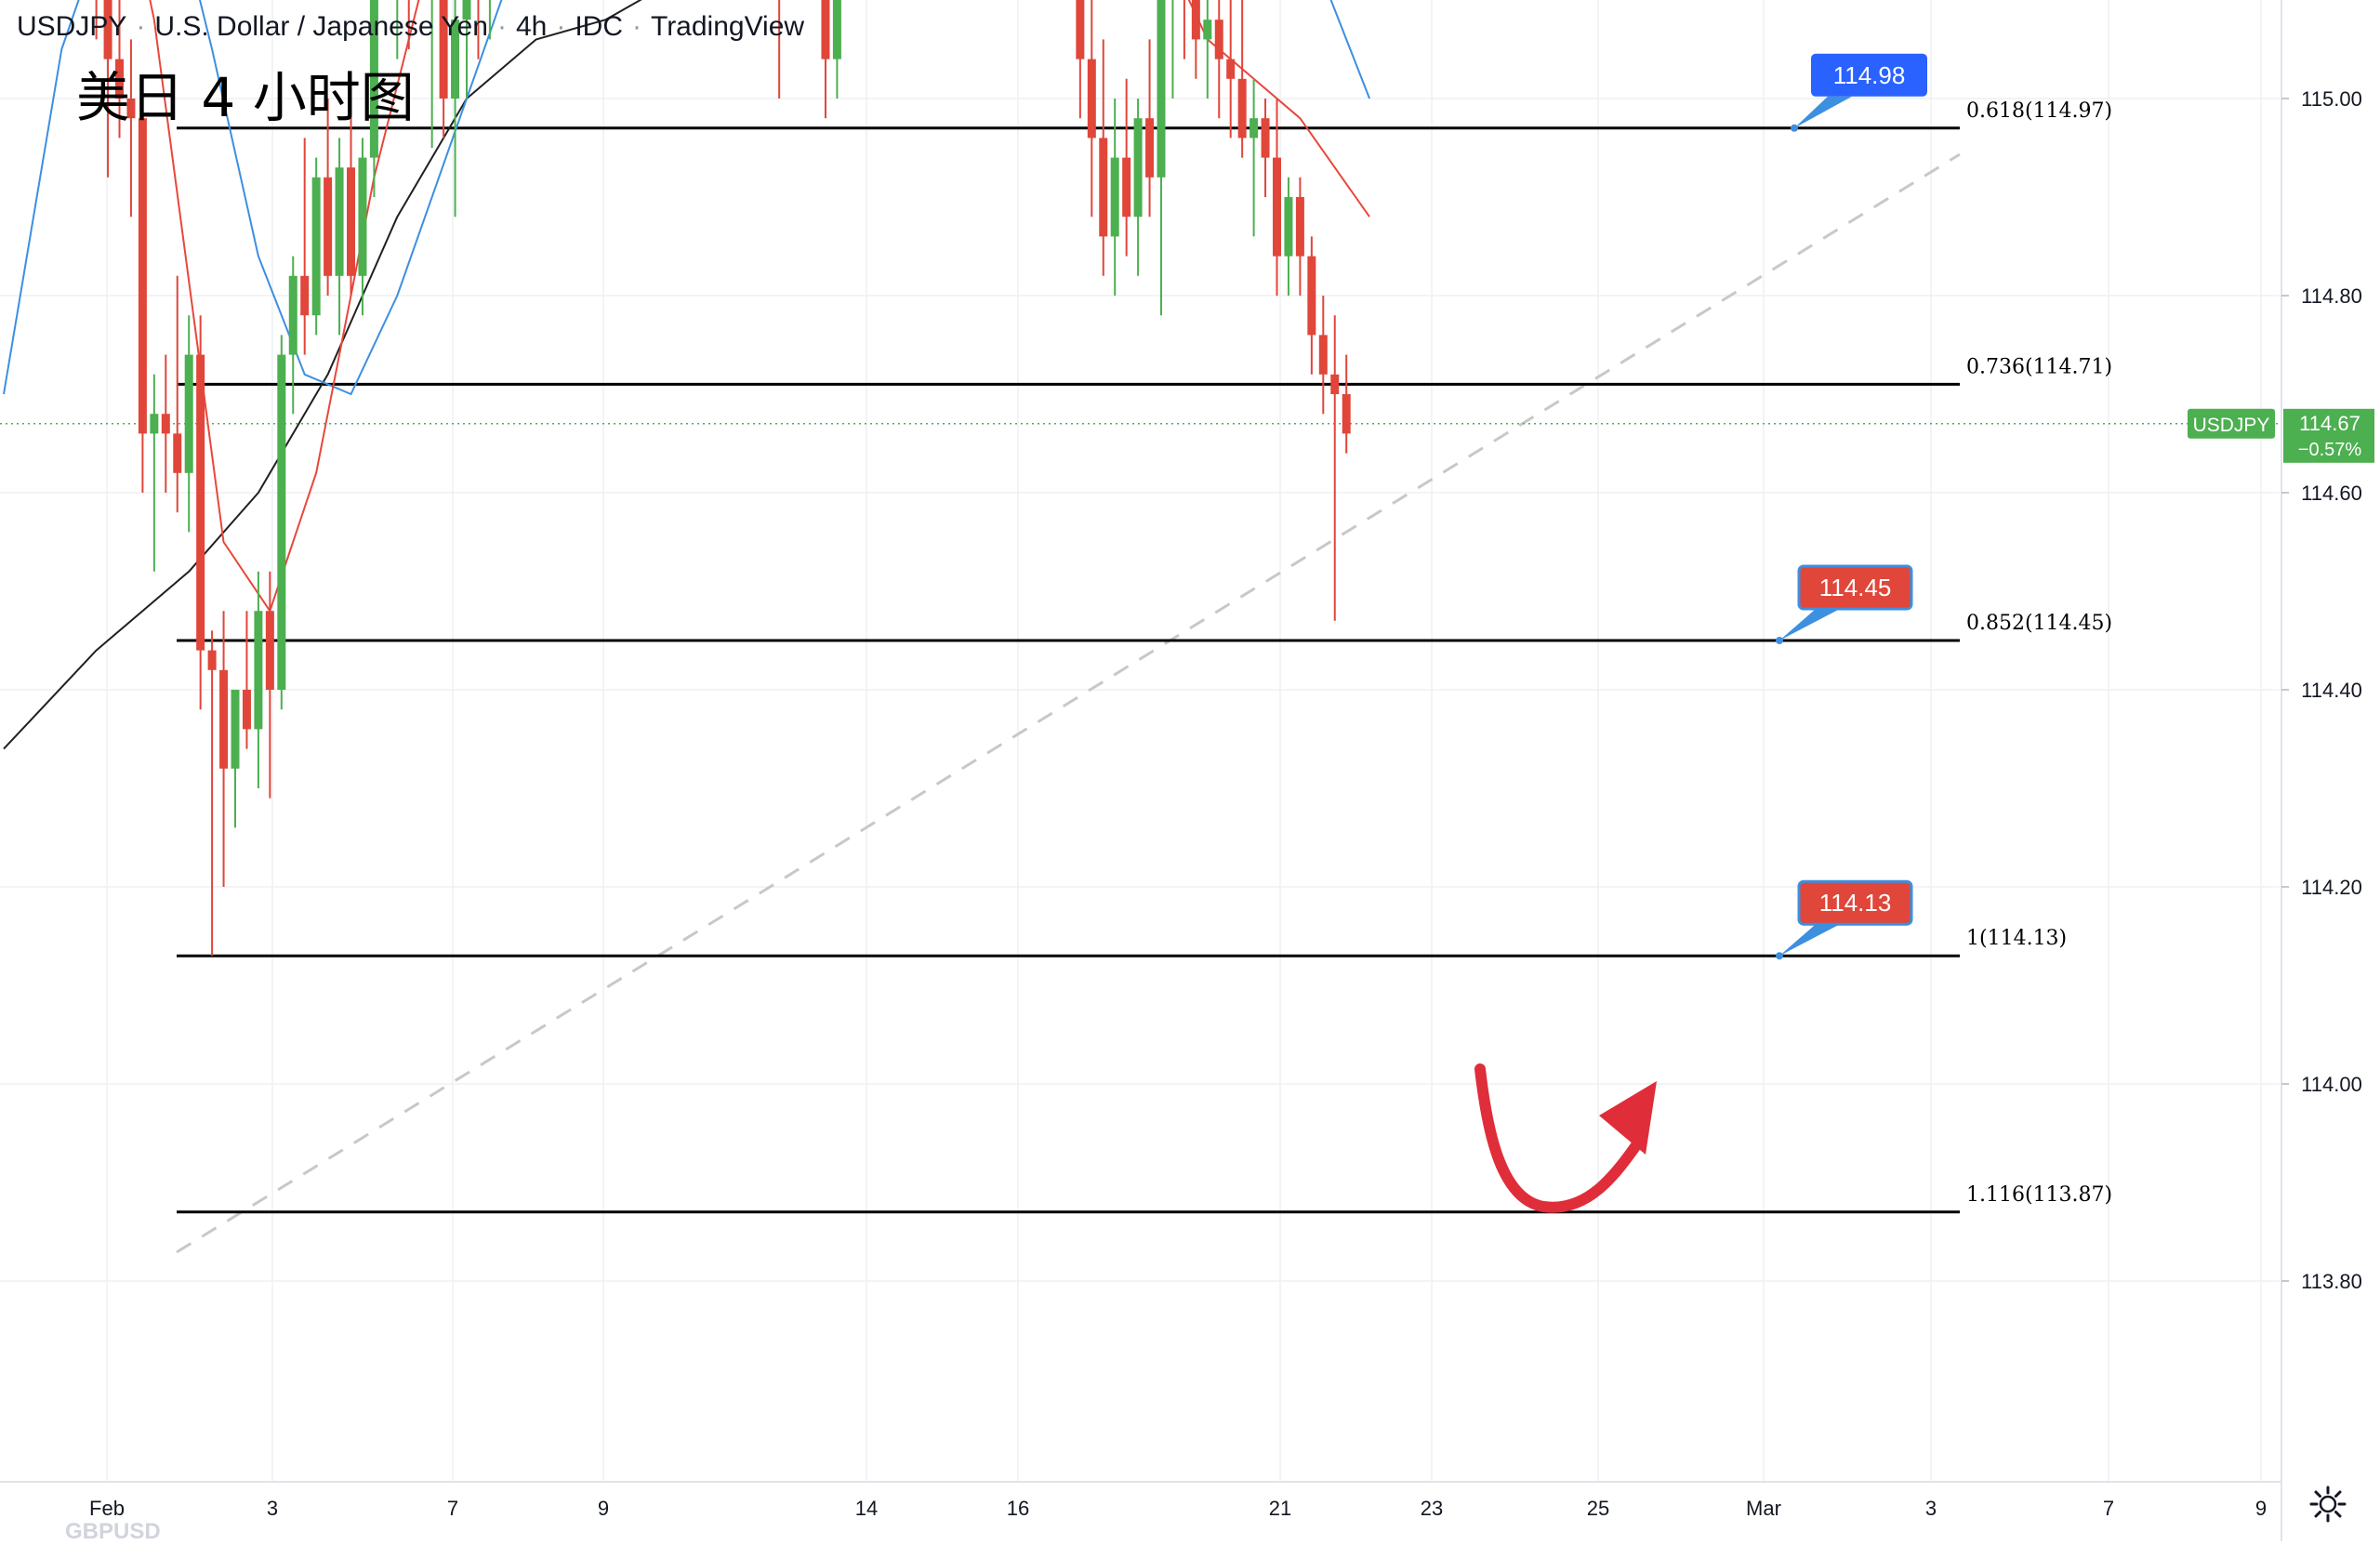  What do you see at coordinates (72, 27) in the screenshot?
I see `symbol-label: USDJPY` at bounding box center [72, 27].